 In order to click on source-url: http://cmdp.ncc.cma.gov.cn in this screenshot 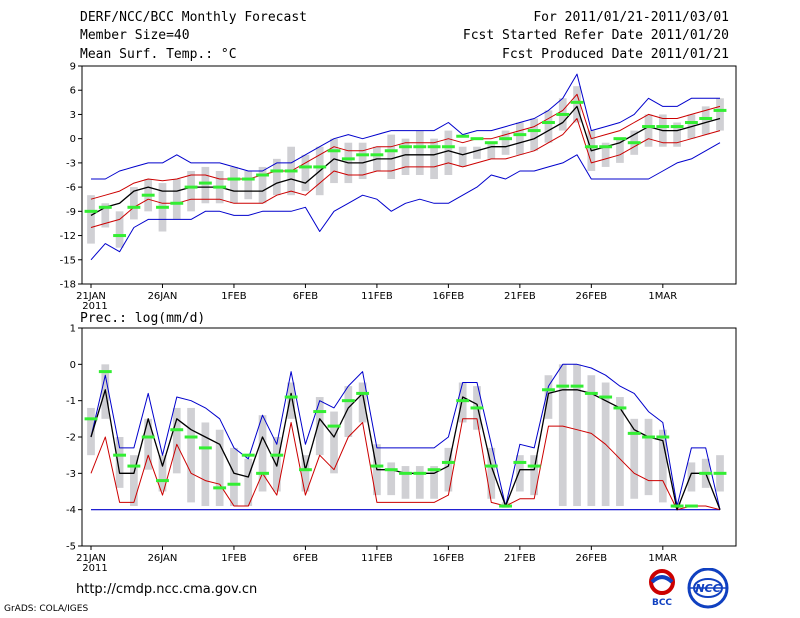, I will do `click(167, 589)`.